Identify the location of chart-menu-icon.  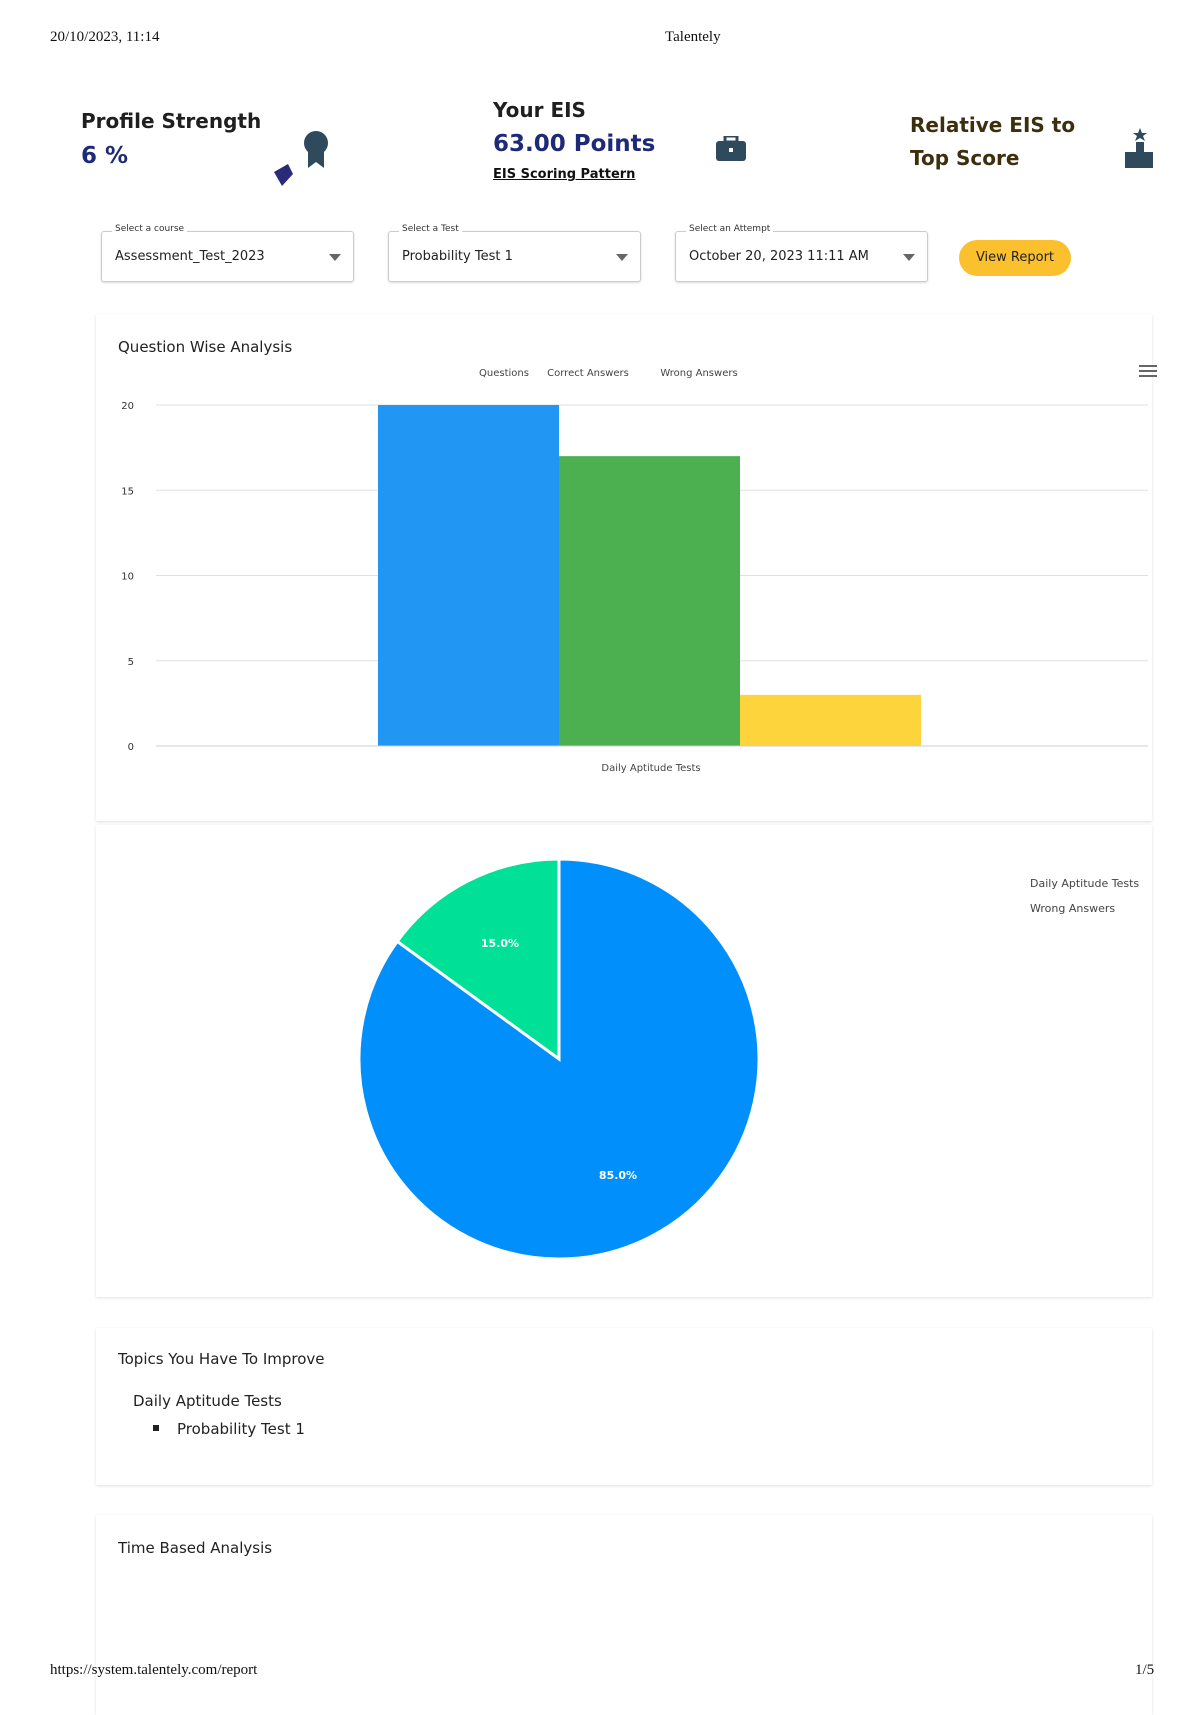
(1148, 371).